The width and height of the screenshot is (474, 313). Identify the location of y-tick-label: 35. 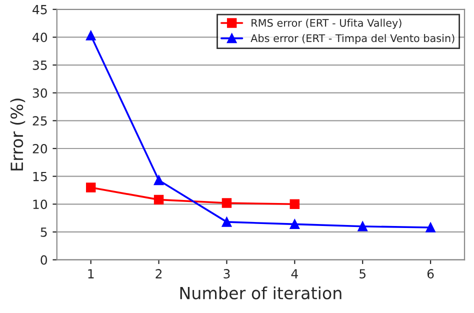
(39, 65).